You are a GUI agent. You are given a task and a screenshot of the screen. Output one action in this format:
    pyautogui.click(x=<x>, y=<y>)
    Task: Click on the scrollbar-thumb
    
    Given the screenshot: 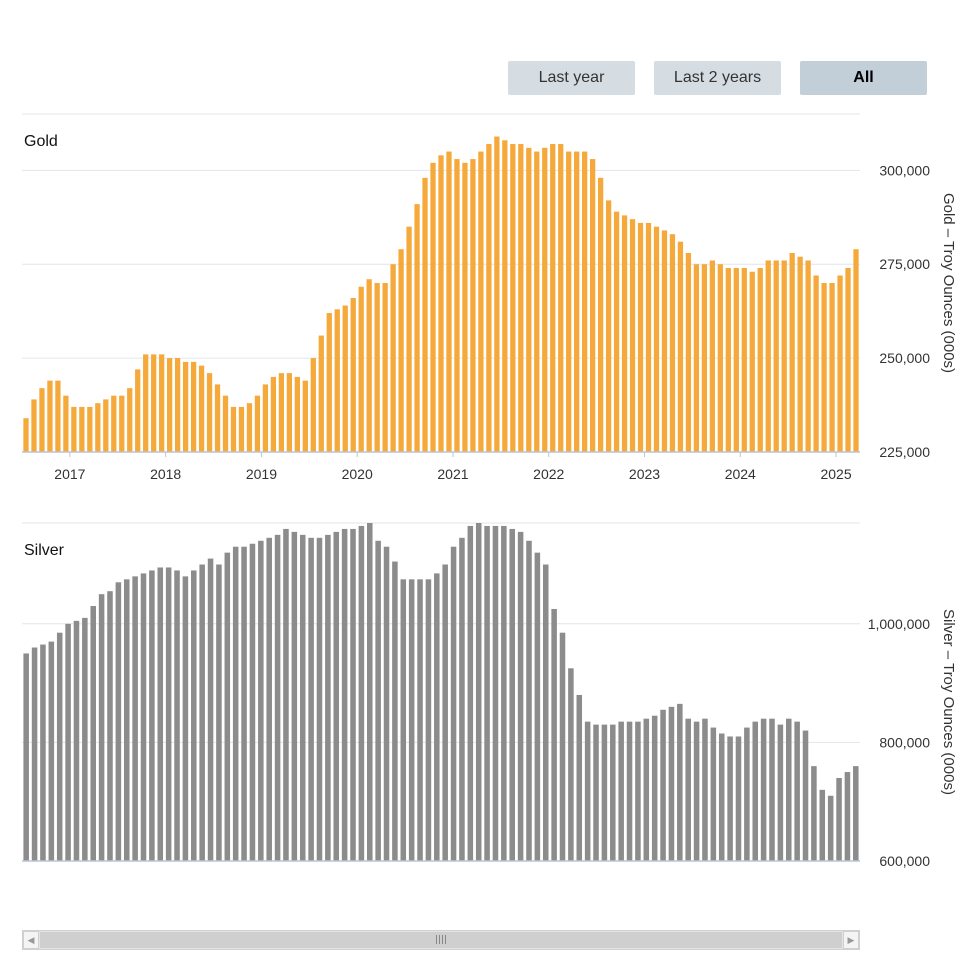 What is the action you would take?
    pyautogui.click(x=441, y=940)
    